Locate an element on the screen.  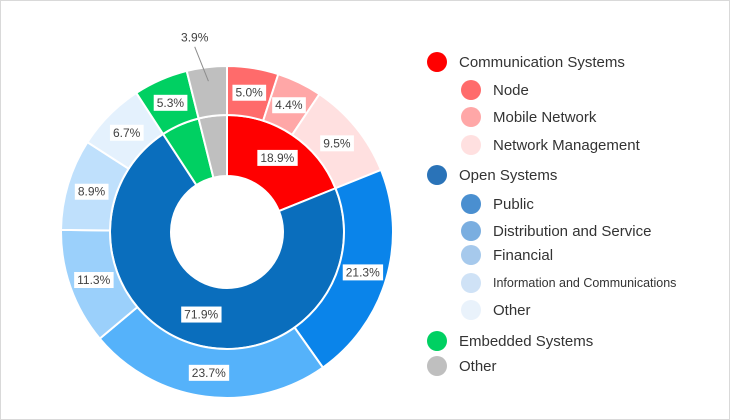
legend-item-information-and-communications-sub: Information and Communications is located at coordinates (568, 283).